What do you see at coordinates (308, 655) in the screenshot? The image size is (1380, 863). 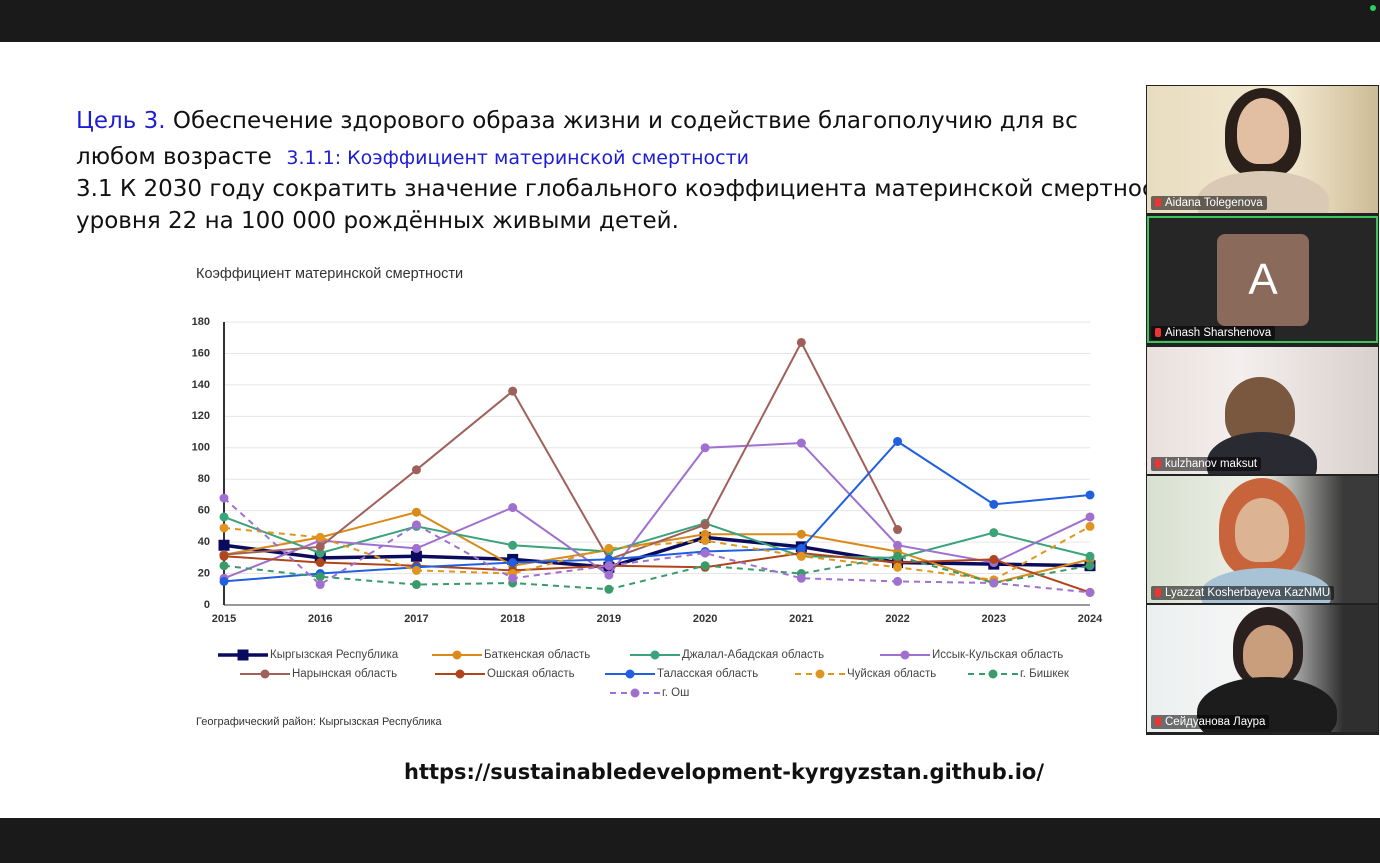 I see `legend-item: Кыргызская Республика` at bounding box center [308, 655].